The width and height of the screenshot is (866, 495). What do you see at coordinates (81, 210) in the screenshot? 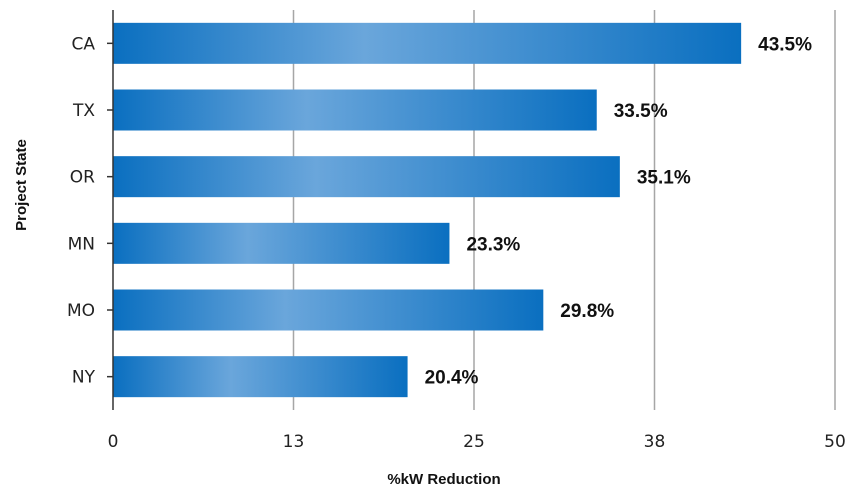
I see `category-labels: CA TX OR MN MO NY` at bounding box center [81, 210].